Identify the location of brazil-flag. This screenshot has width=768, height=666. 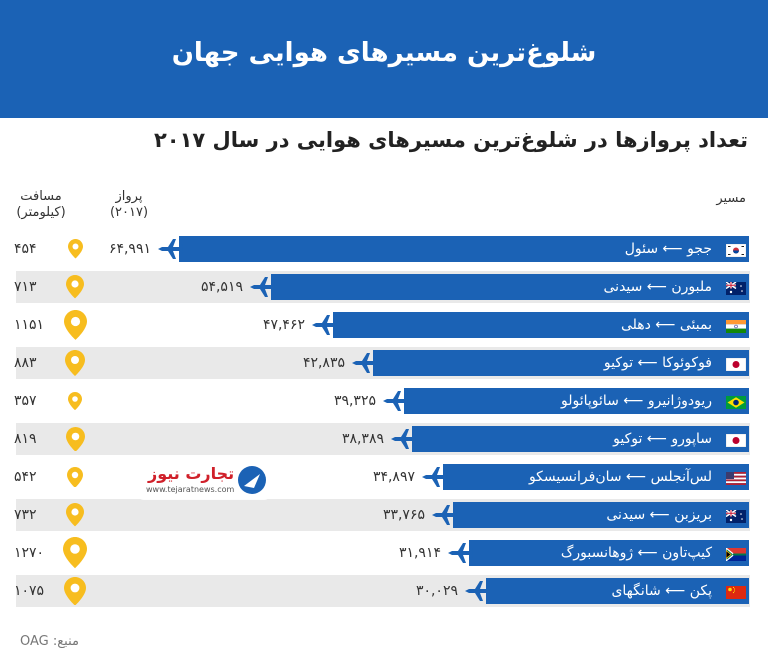
(736, 401).